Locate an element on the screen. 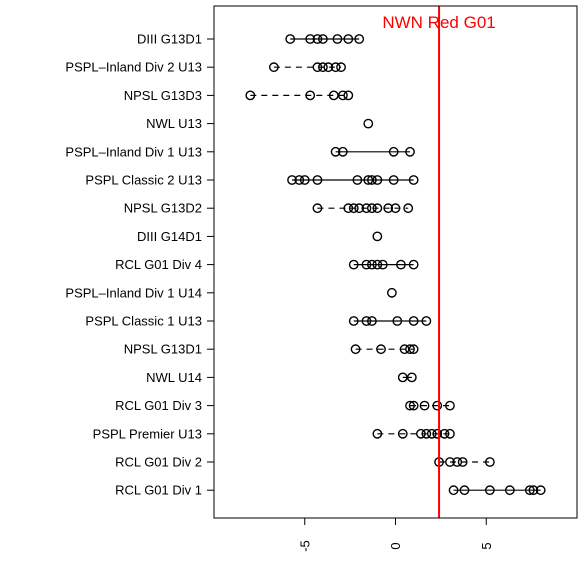 This screenshot has width=583, height=567. x-tick-label: 0 is located at coordinates (395, 545).